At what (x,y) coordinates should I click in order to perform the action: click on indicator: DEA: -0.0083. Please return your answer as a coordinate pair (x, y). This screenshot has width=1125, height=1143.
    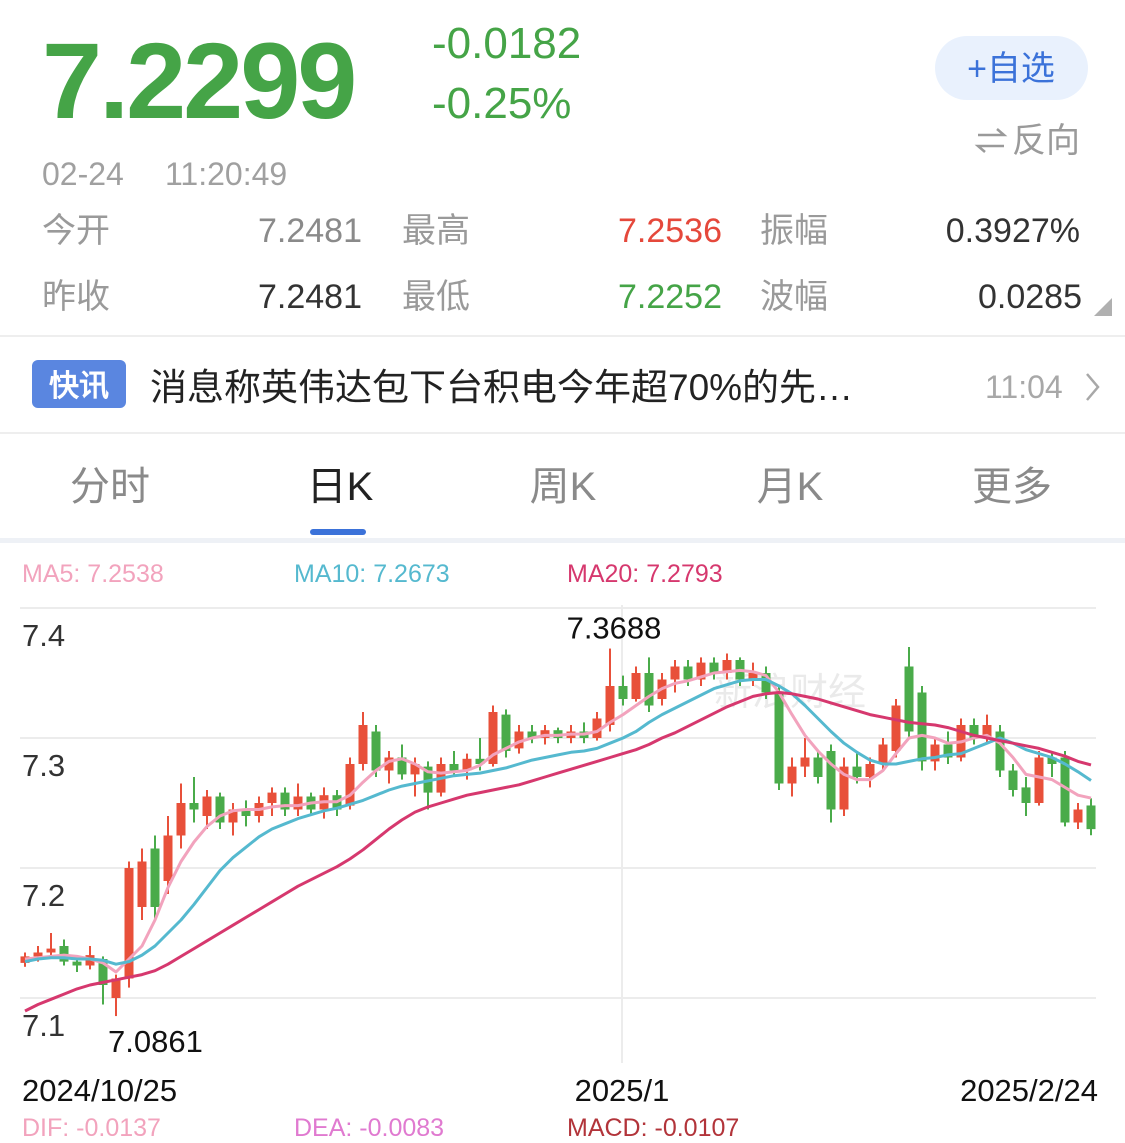
    Looking at the image, I should click on (369, 1128).